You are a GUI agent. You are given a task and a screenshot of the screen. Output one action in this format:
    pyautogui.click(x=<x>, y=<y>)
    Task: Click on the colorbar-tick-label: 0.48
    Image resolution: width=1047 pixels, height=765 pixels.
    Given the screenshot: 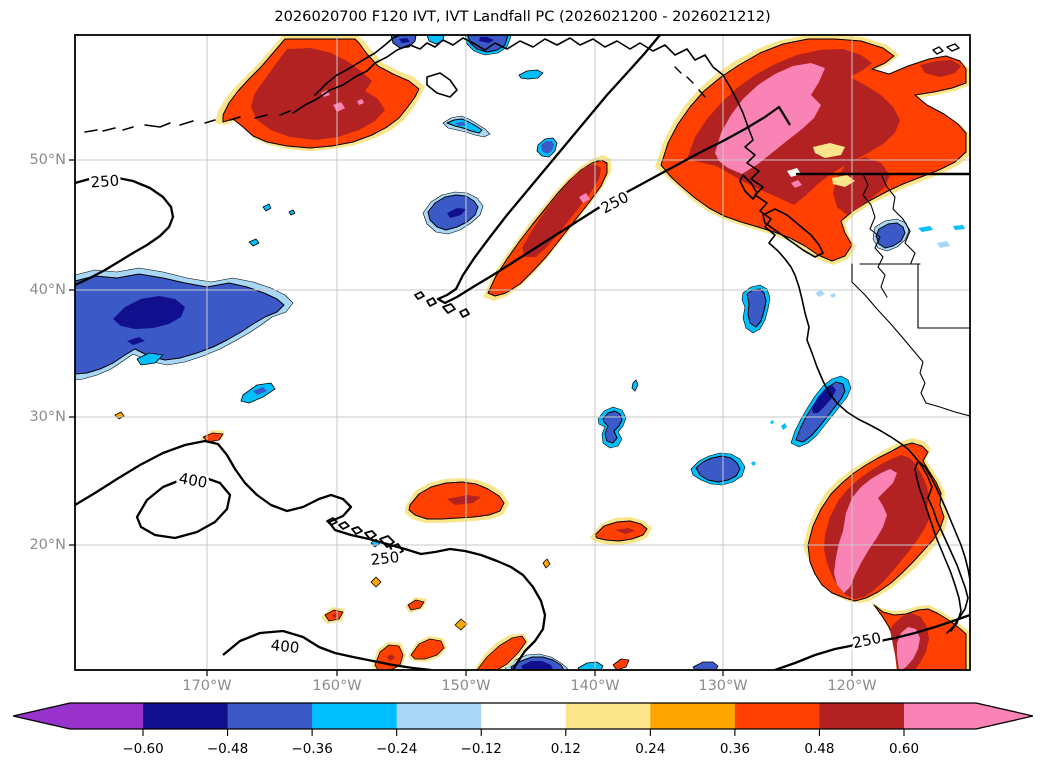 What is the action you would take?
    pyautogui.click(x=819, y=749)
    